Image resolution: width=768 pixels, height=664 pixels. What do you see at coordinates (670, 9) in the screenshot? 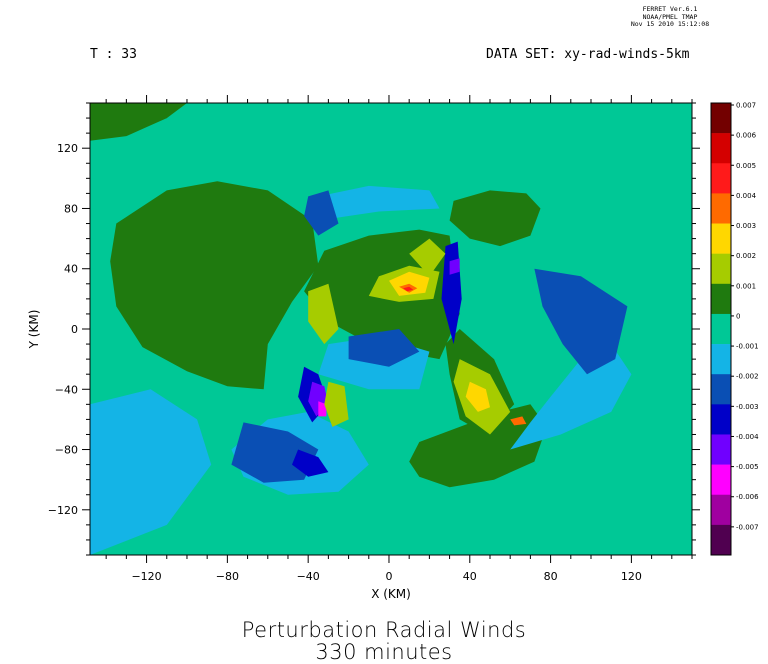
I see `stamp-line: FERRET Ver.6.1` at bounding box center [670, 9].